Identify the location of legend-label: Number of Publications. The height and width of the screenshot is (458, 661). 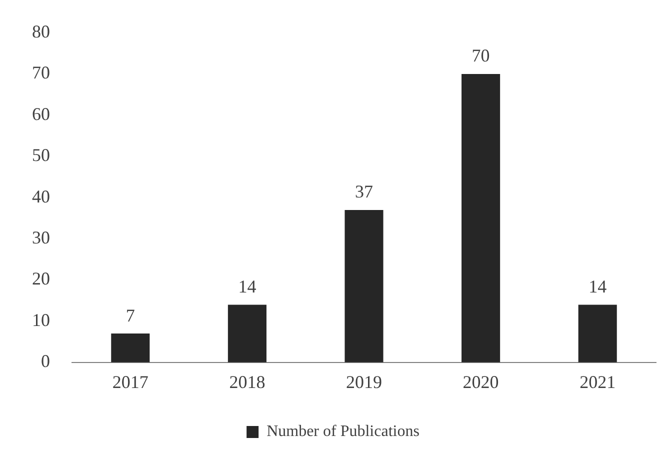
(343, 431).